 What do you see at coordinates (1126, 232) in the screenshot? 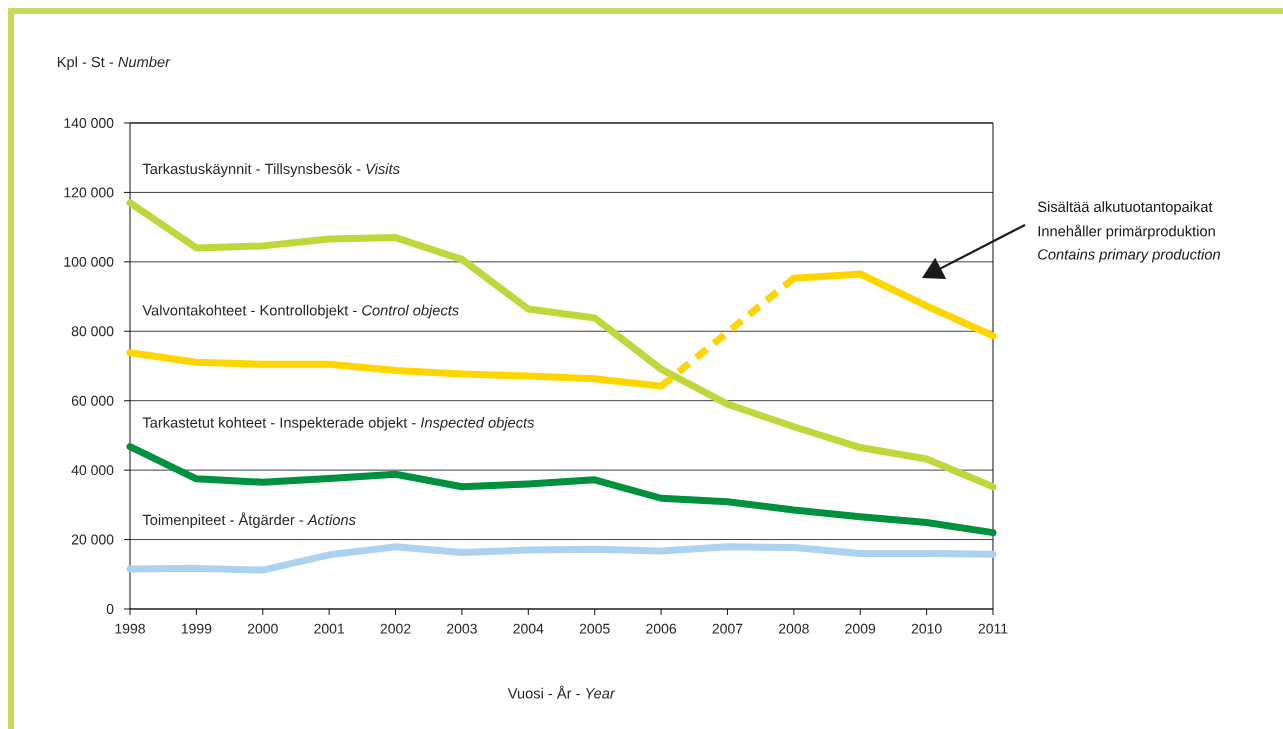
I see `text: Innehåller primärproduktion` at bounding box center [1126, 232].